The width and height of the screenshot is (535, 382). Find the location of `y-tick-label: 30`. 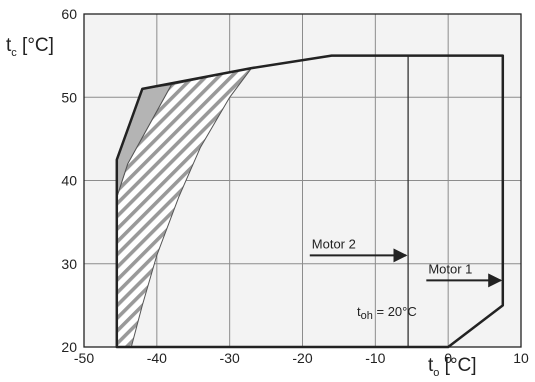

y-tick-label: 30 is located at coordinates (69, 264).